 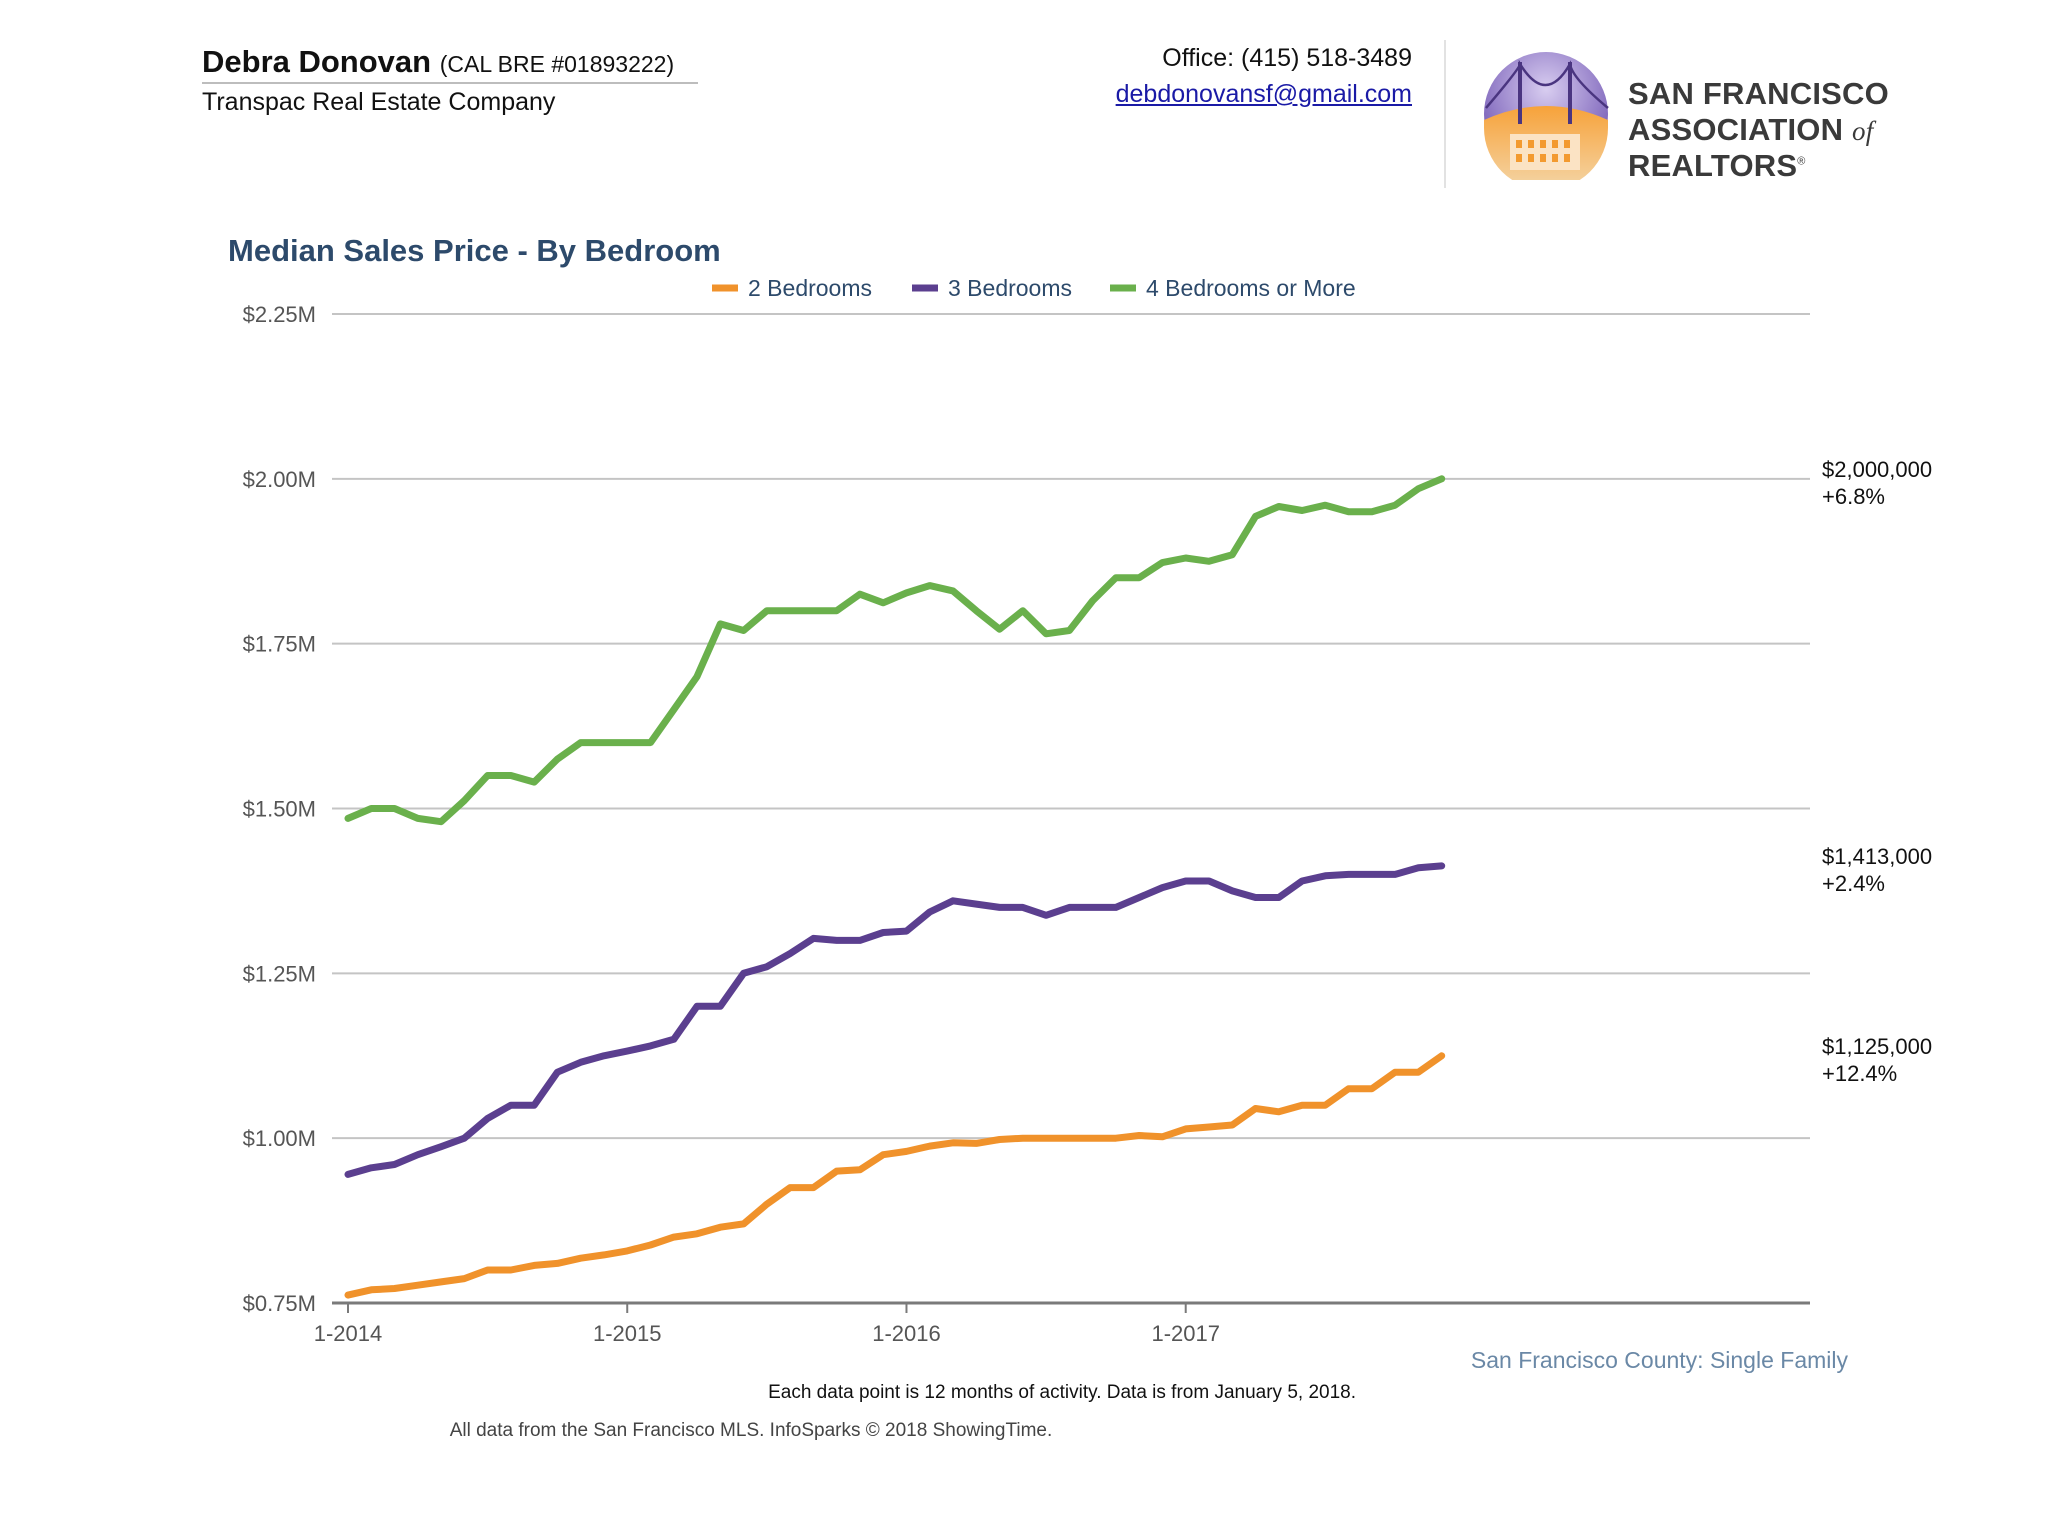 I want to click on series-end-value: $1,125,000, so click(x=1877, y=1046).